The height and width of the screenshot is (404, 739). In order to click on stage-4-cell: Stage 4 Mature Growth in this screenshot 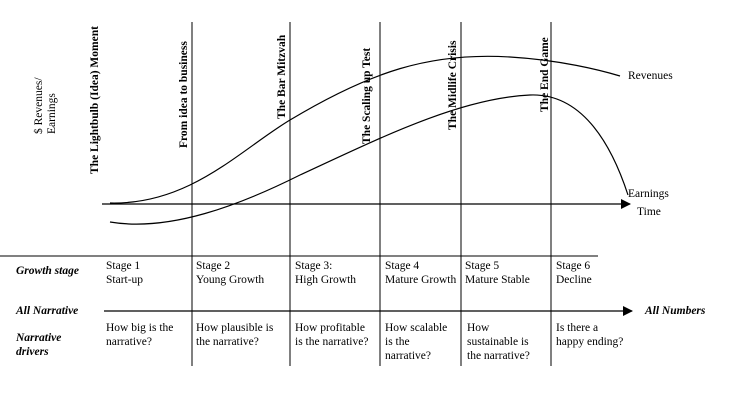, I will do `click(420, 273)`.